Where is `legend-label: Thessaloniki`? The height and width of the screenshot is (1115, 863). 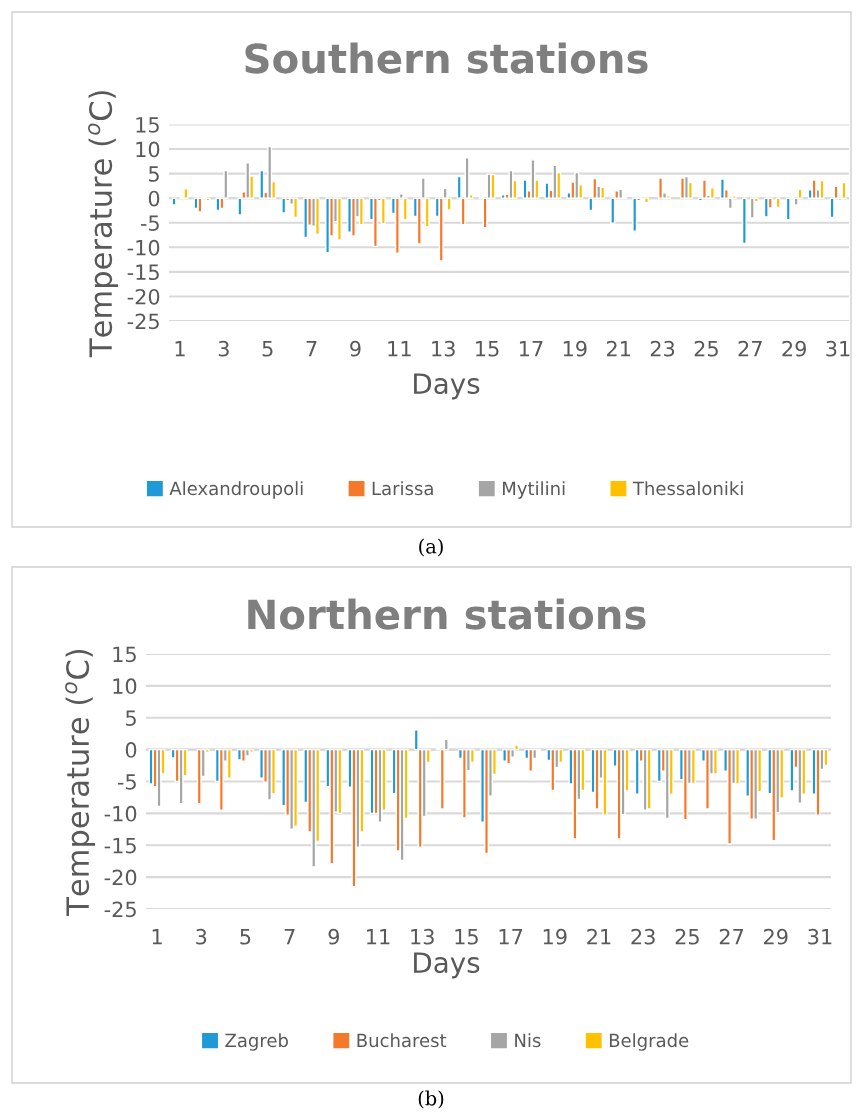 legend-label: Thessaloniki is located at coordinates (687, 488).